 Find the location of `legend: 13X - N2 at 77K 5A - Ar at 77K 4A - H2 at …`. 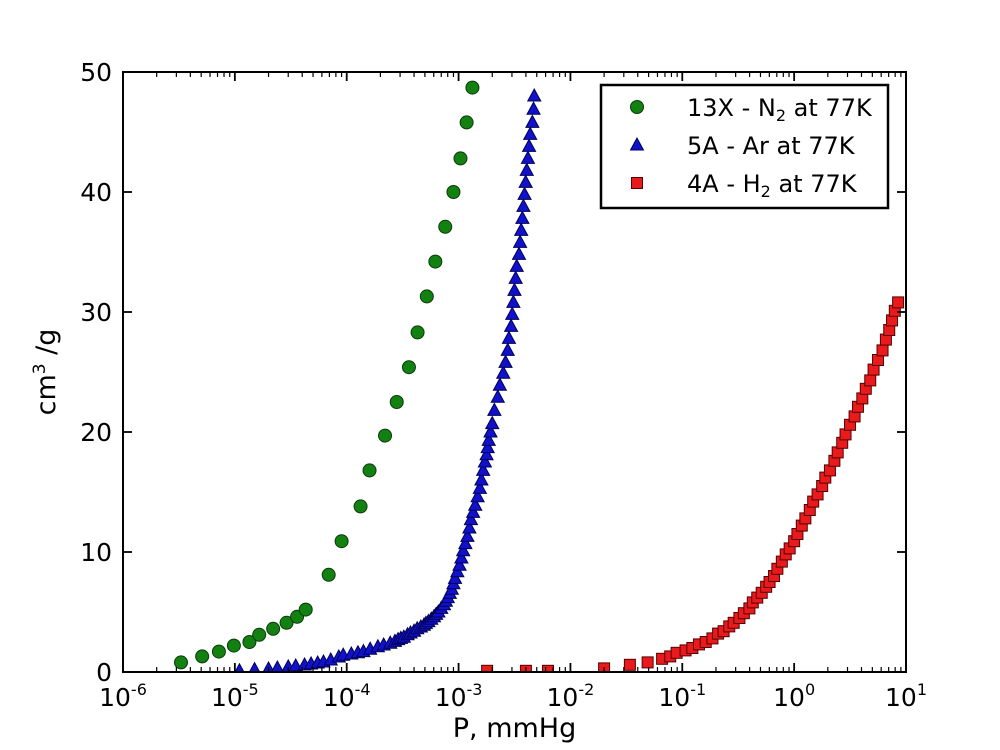

legend: 13X - N2 at 77K 5A - Ar at 77K 4A - H2 at … is located at coordinates (744, 146).